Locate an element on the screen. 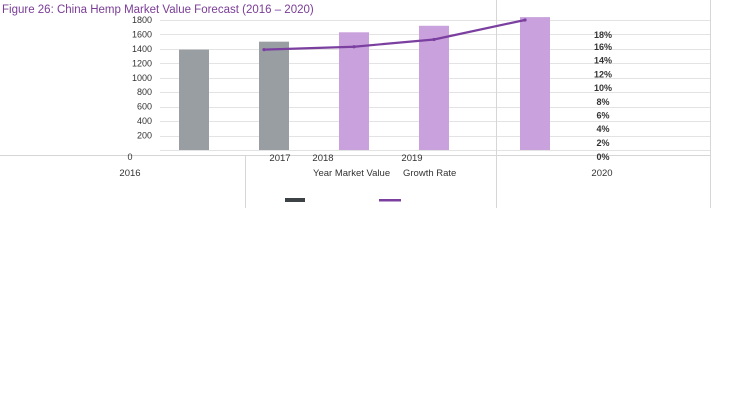  bar-2019 is located at coordinates (434, 87).